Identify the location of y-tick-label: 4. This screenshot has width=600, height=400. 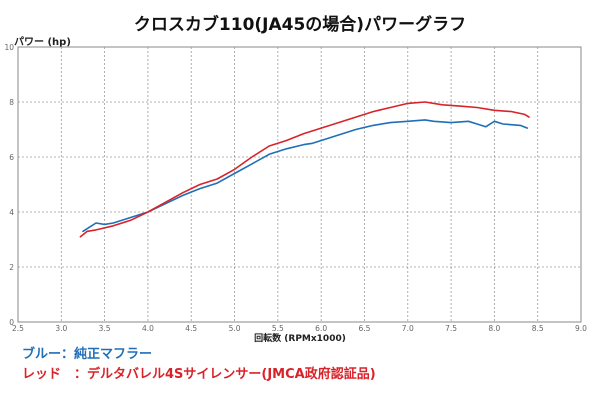
(11, 212).